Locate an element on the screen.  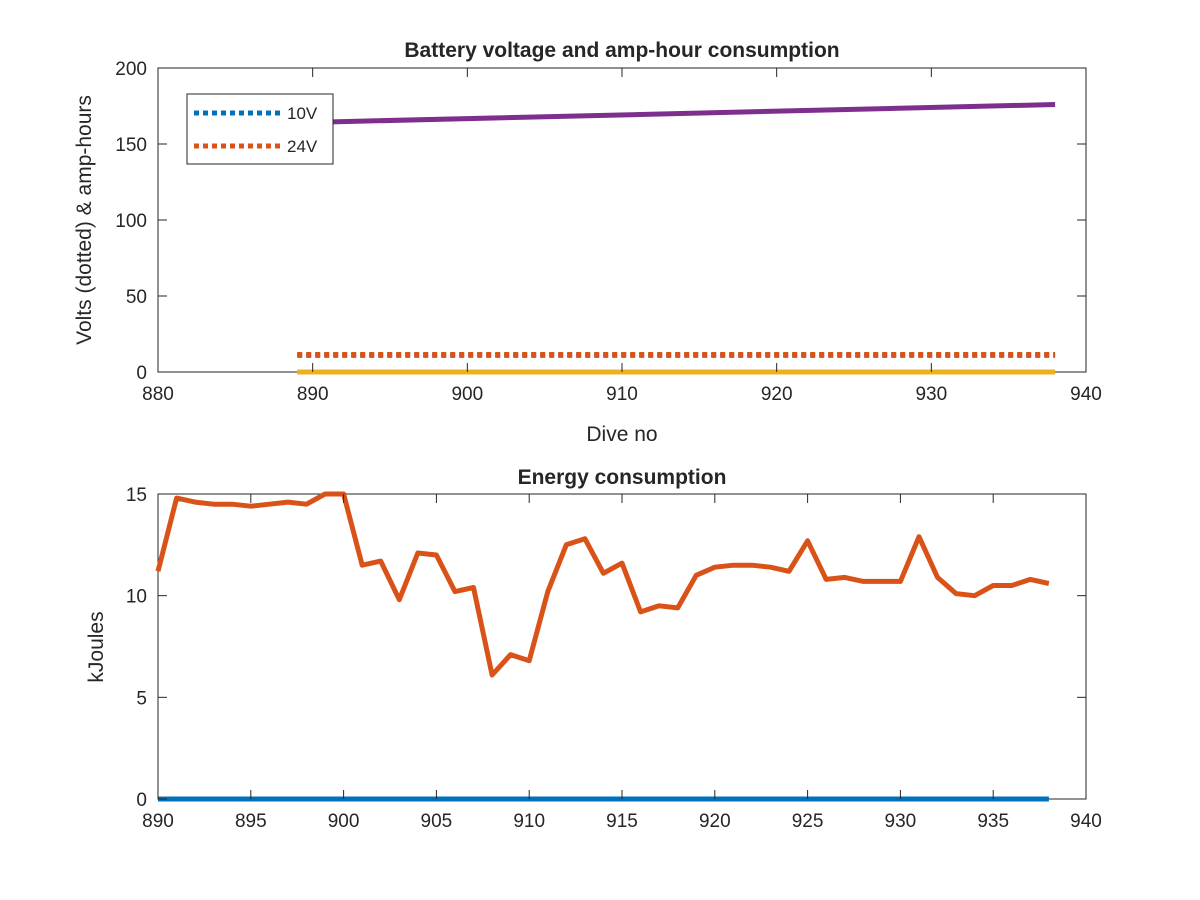
legend-24v-label: 24V is located at coordinates (302, 146).